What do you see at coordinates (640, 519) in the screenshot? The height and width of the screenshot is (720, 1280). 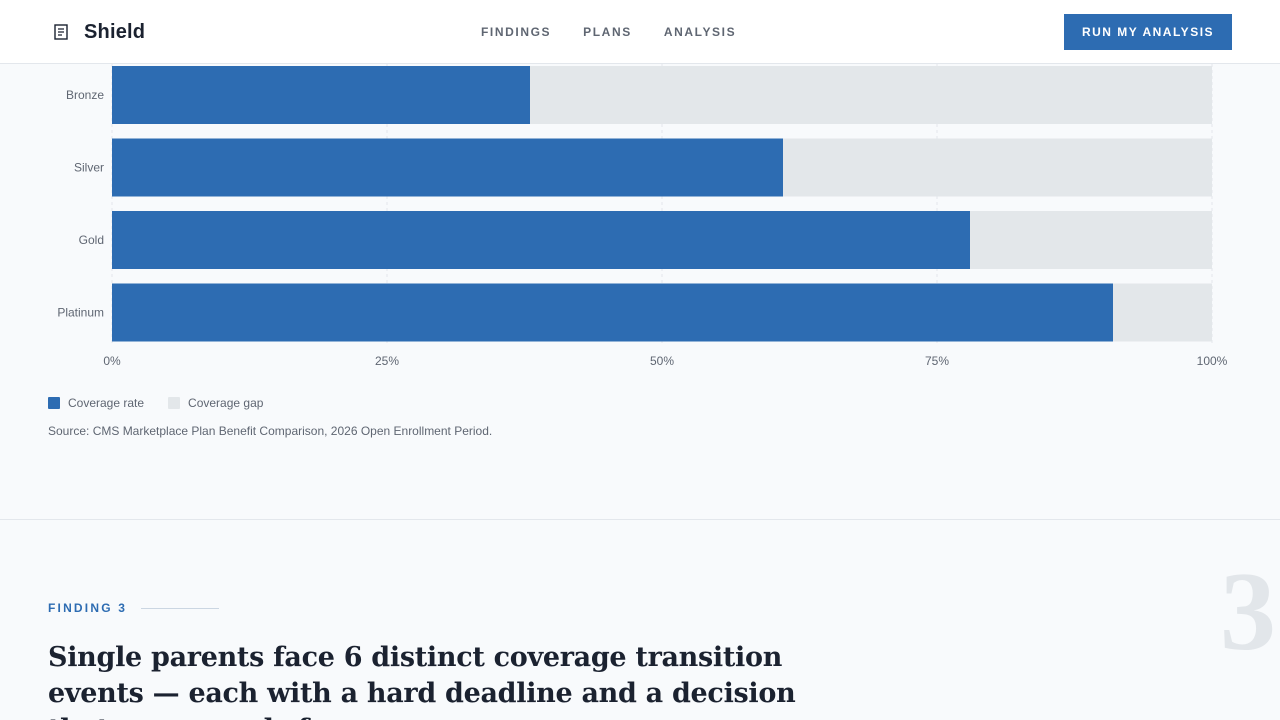 I see `section-divider` at bounding box center [640, 519].